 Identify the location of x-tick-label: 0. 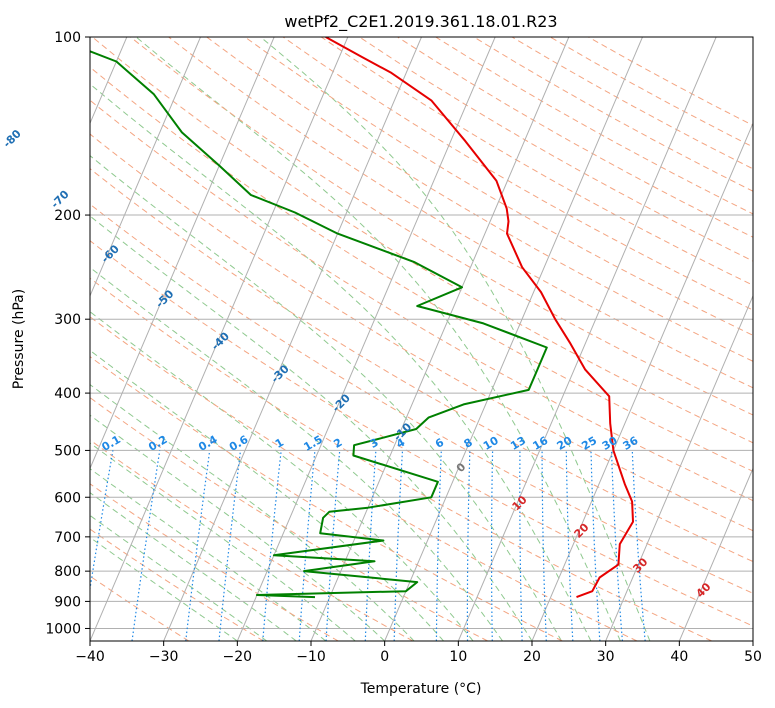
(384, 657).